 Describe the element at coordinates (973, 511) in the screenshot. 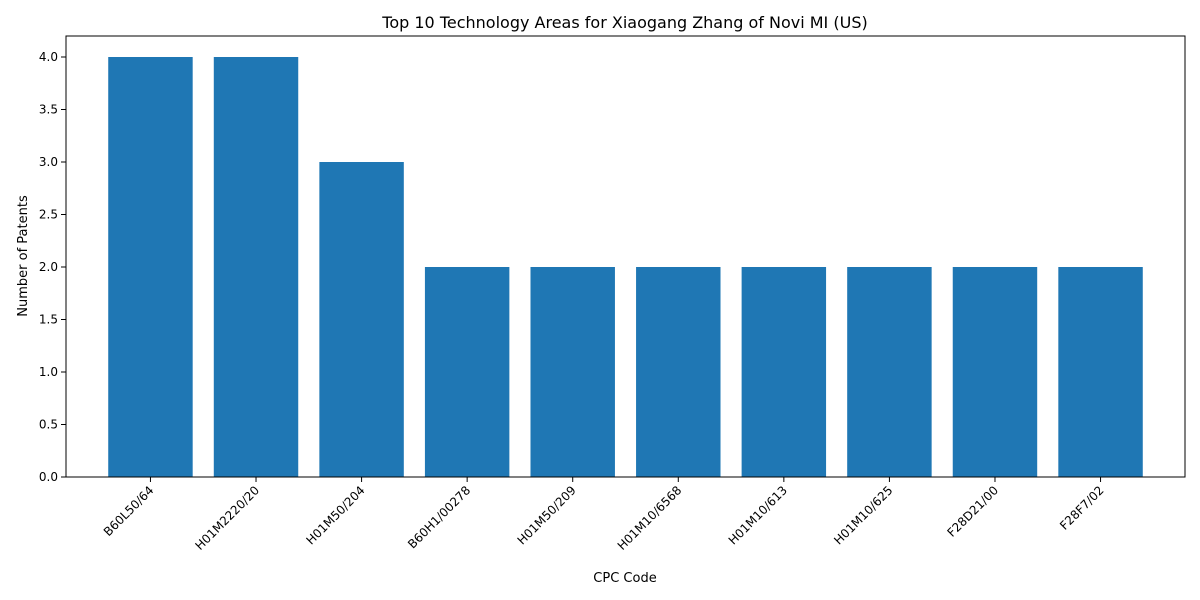

I see `x-tick-label: F28D21/00` at that location.